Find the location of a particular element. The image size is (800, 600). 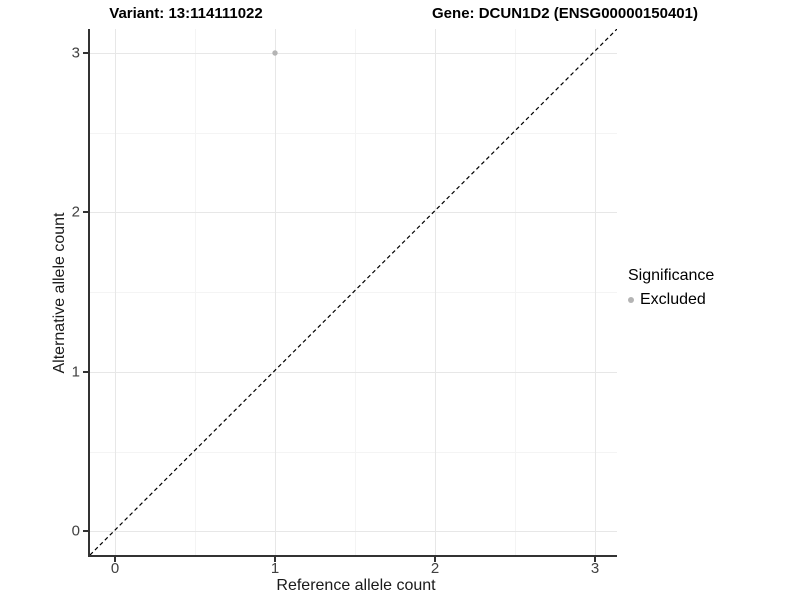

y-tick-label: 2 is located at coordinates (75, 212).